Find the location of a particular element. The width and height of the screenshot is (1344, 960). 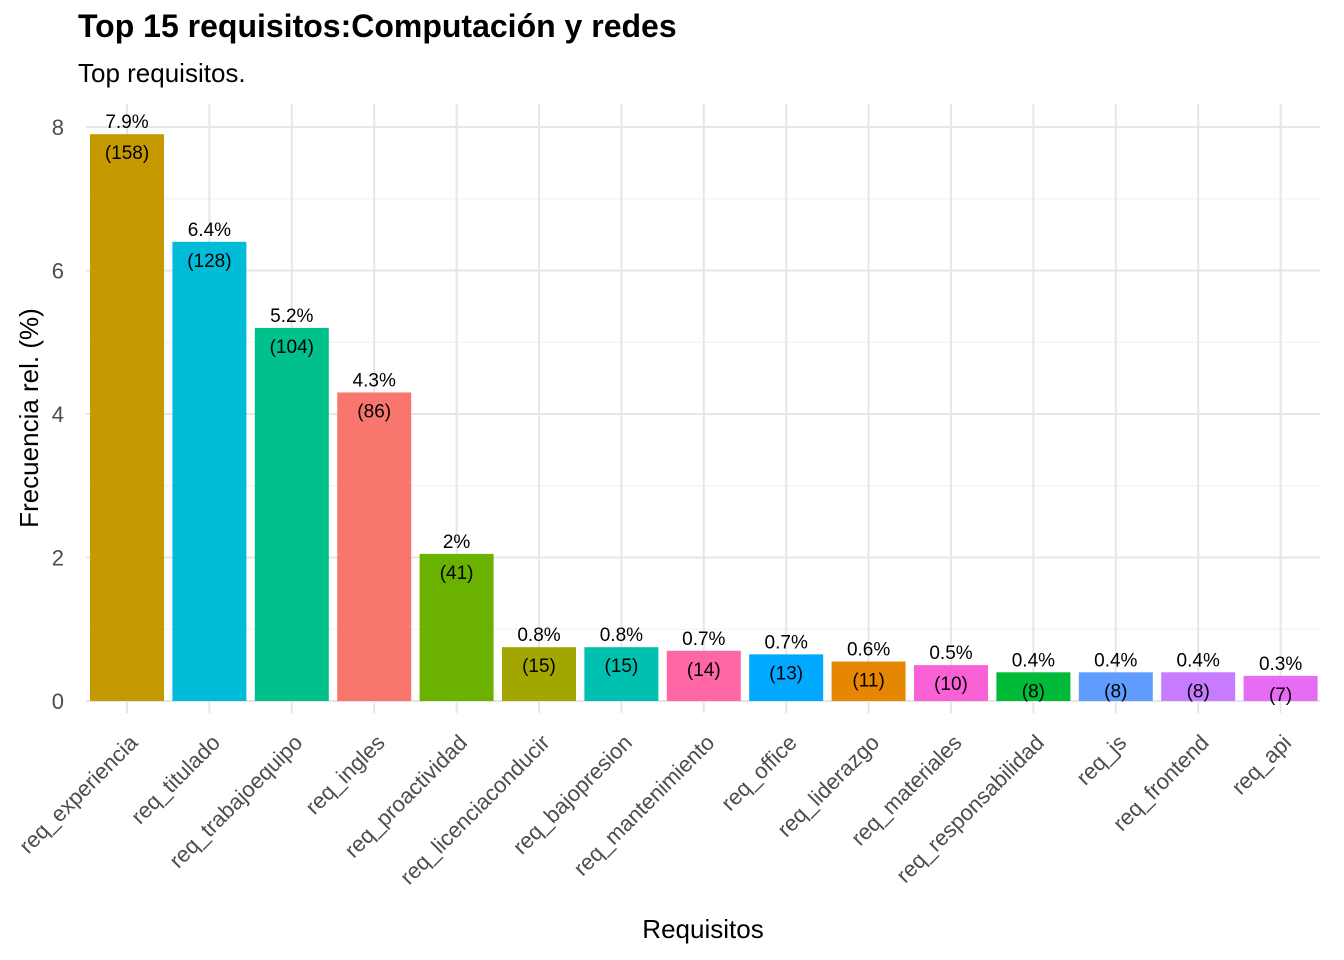

bar-req_licenciaconducir is located at coordinates (539, 674).